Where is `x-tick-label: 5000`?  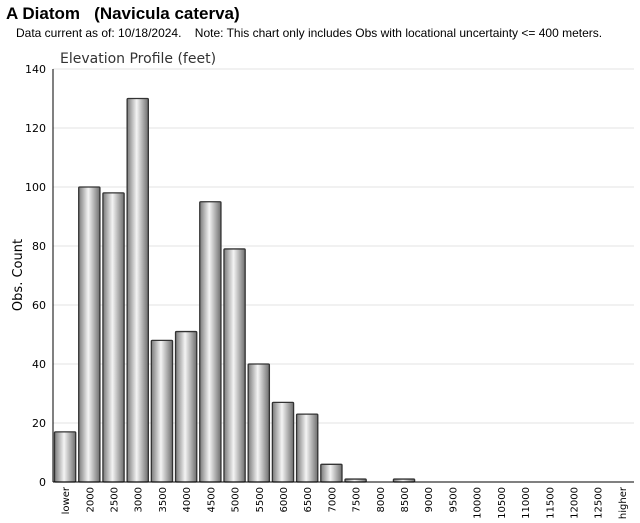
x-tick-label: 5000 is located at coordinates (236, 499).